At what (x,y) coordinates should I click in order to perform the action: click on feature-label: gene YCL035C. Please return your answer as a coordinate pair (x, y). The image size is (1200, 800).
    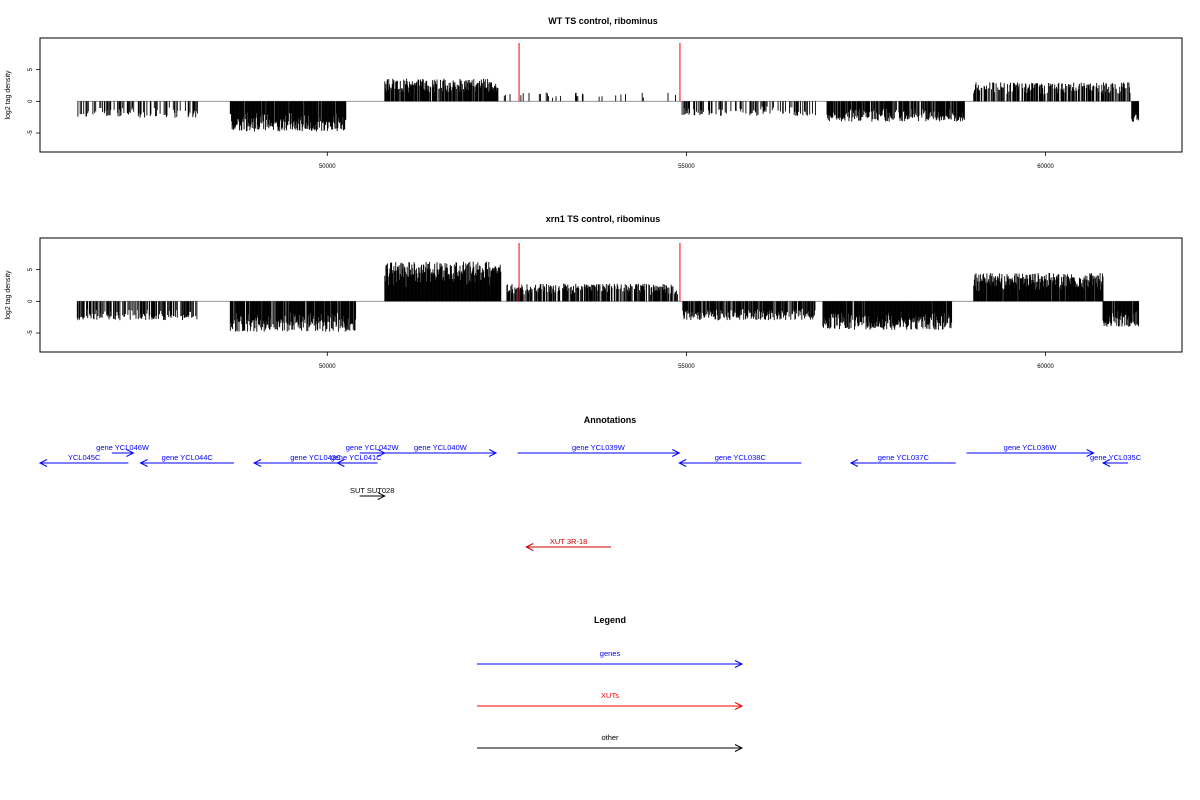
    Looking at the image, I should click on (1116, 457).